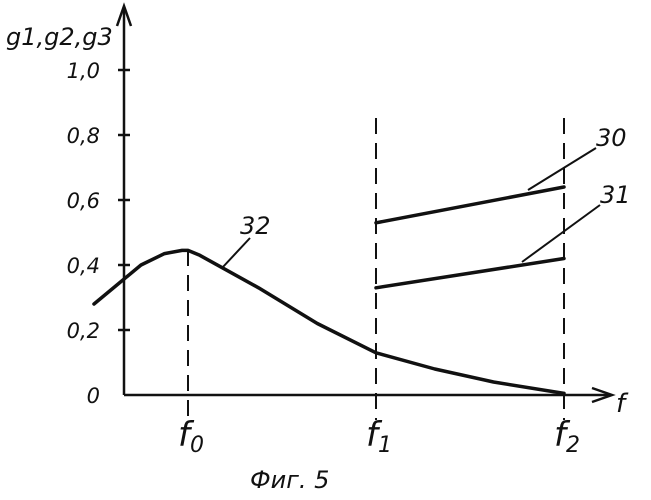 The image size is (651, 500). What do you see at coordinates (191, 436) in the screenshot?
I see `x-tick-label: f0` at bounding box center [191, 436].